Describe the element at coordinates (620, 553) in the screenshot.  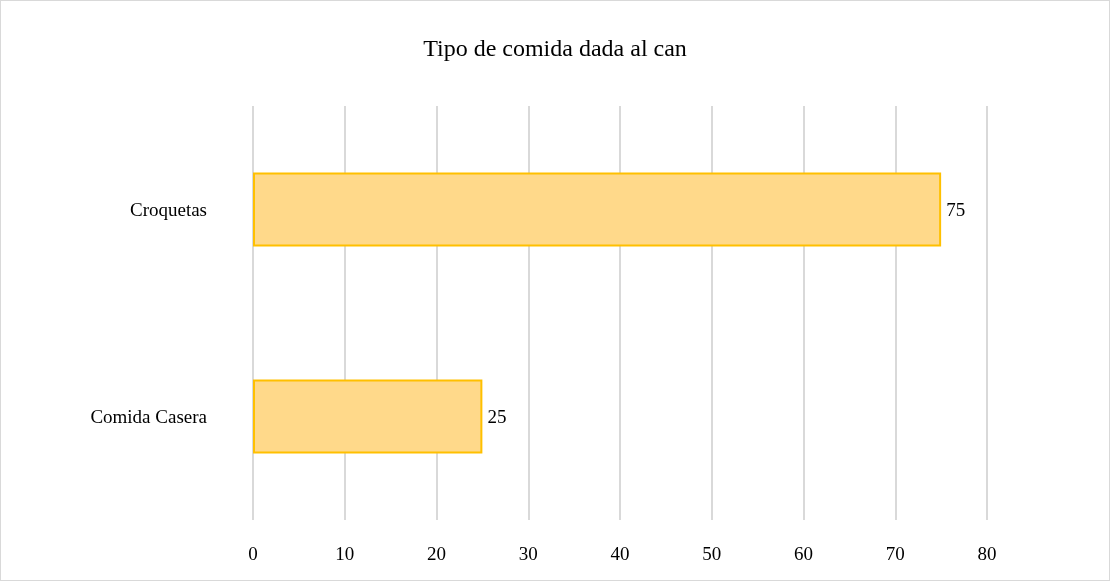
I see `x-tick-label: 40` at that location.